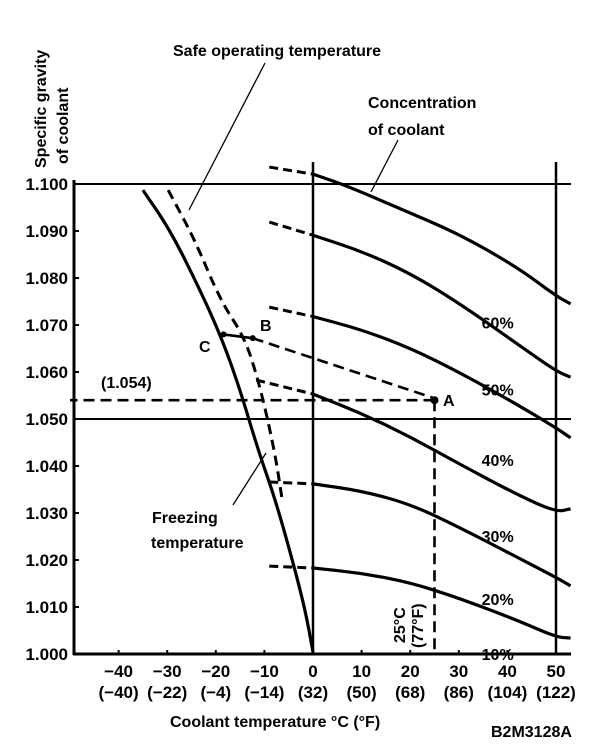 Image resolution: width=608 pixels, height=748 pixels. I want to click on x-tick-sublabel: (−22), so click(167, 692).